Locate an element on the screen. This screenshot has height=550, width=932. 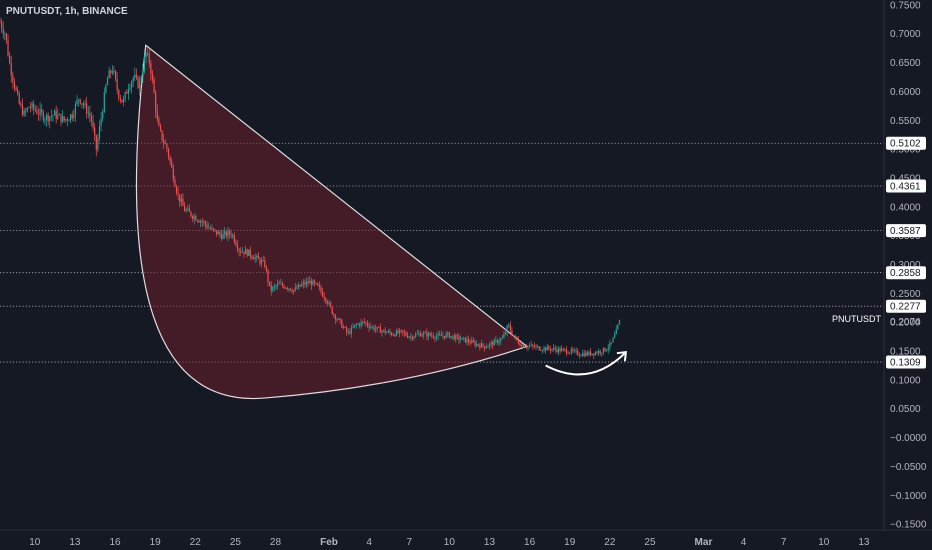
date-tick-label: 22 is located at coordinates (610, 542).